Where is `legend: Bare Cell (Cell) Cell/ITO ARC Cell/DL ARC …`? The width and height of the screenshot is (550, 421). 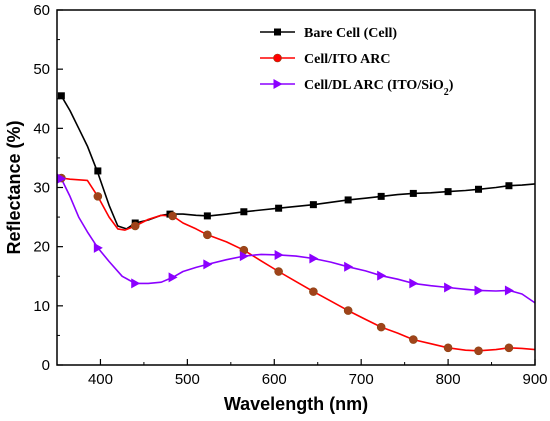
legend: Bare Cell (Cell) Cell/ITO ARC Cell/DL ARC … is located at coordinates (357, 62).